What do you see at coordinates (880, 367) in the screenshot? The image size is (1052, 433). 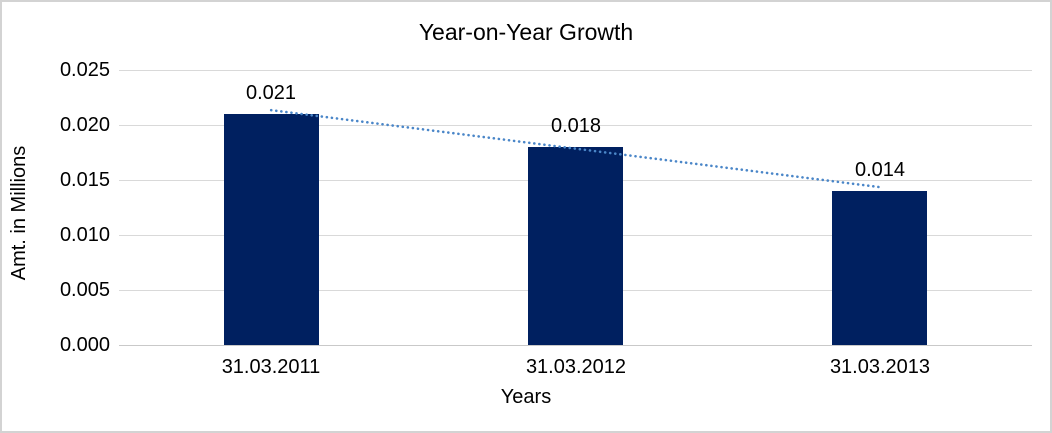 I see `x-tick-label: 31.03.2013` at bounding box center [880, 367].